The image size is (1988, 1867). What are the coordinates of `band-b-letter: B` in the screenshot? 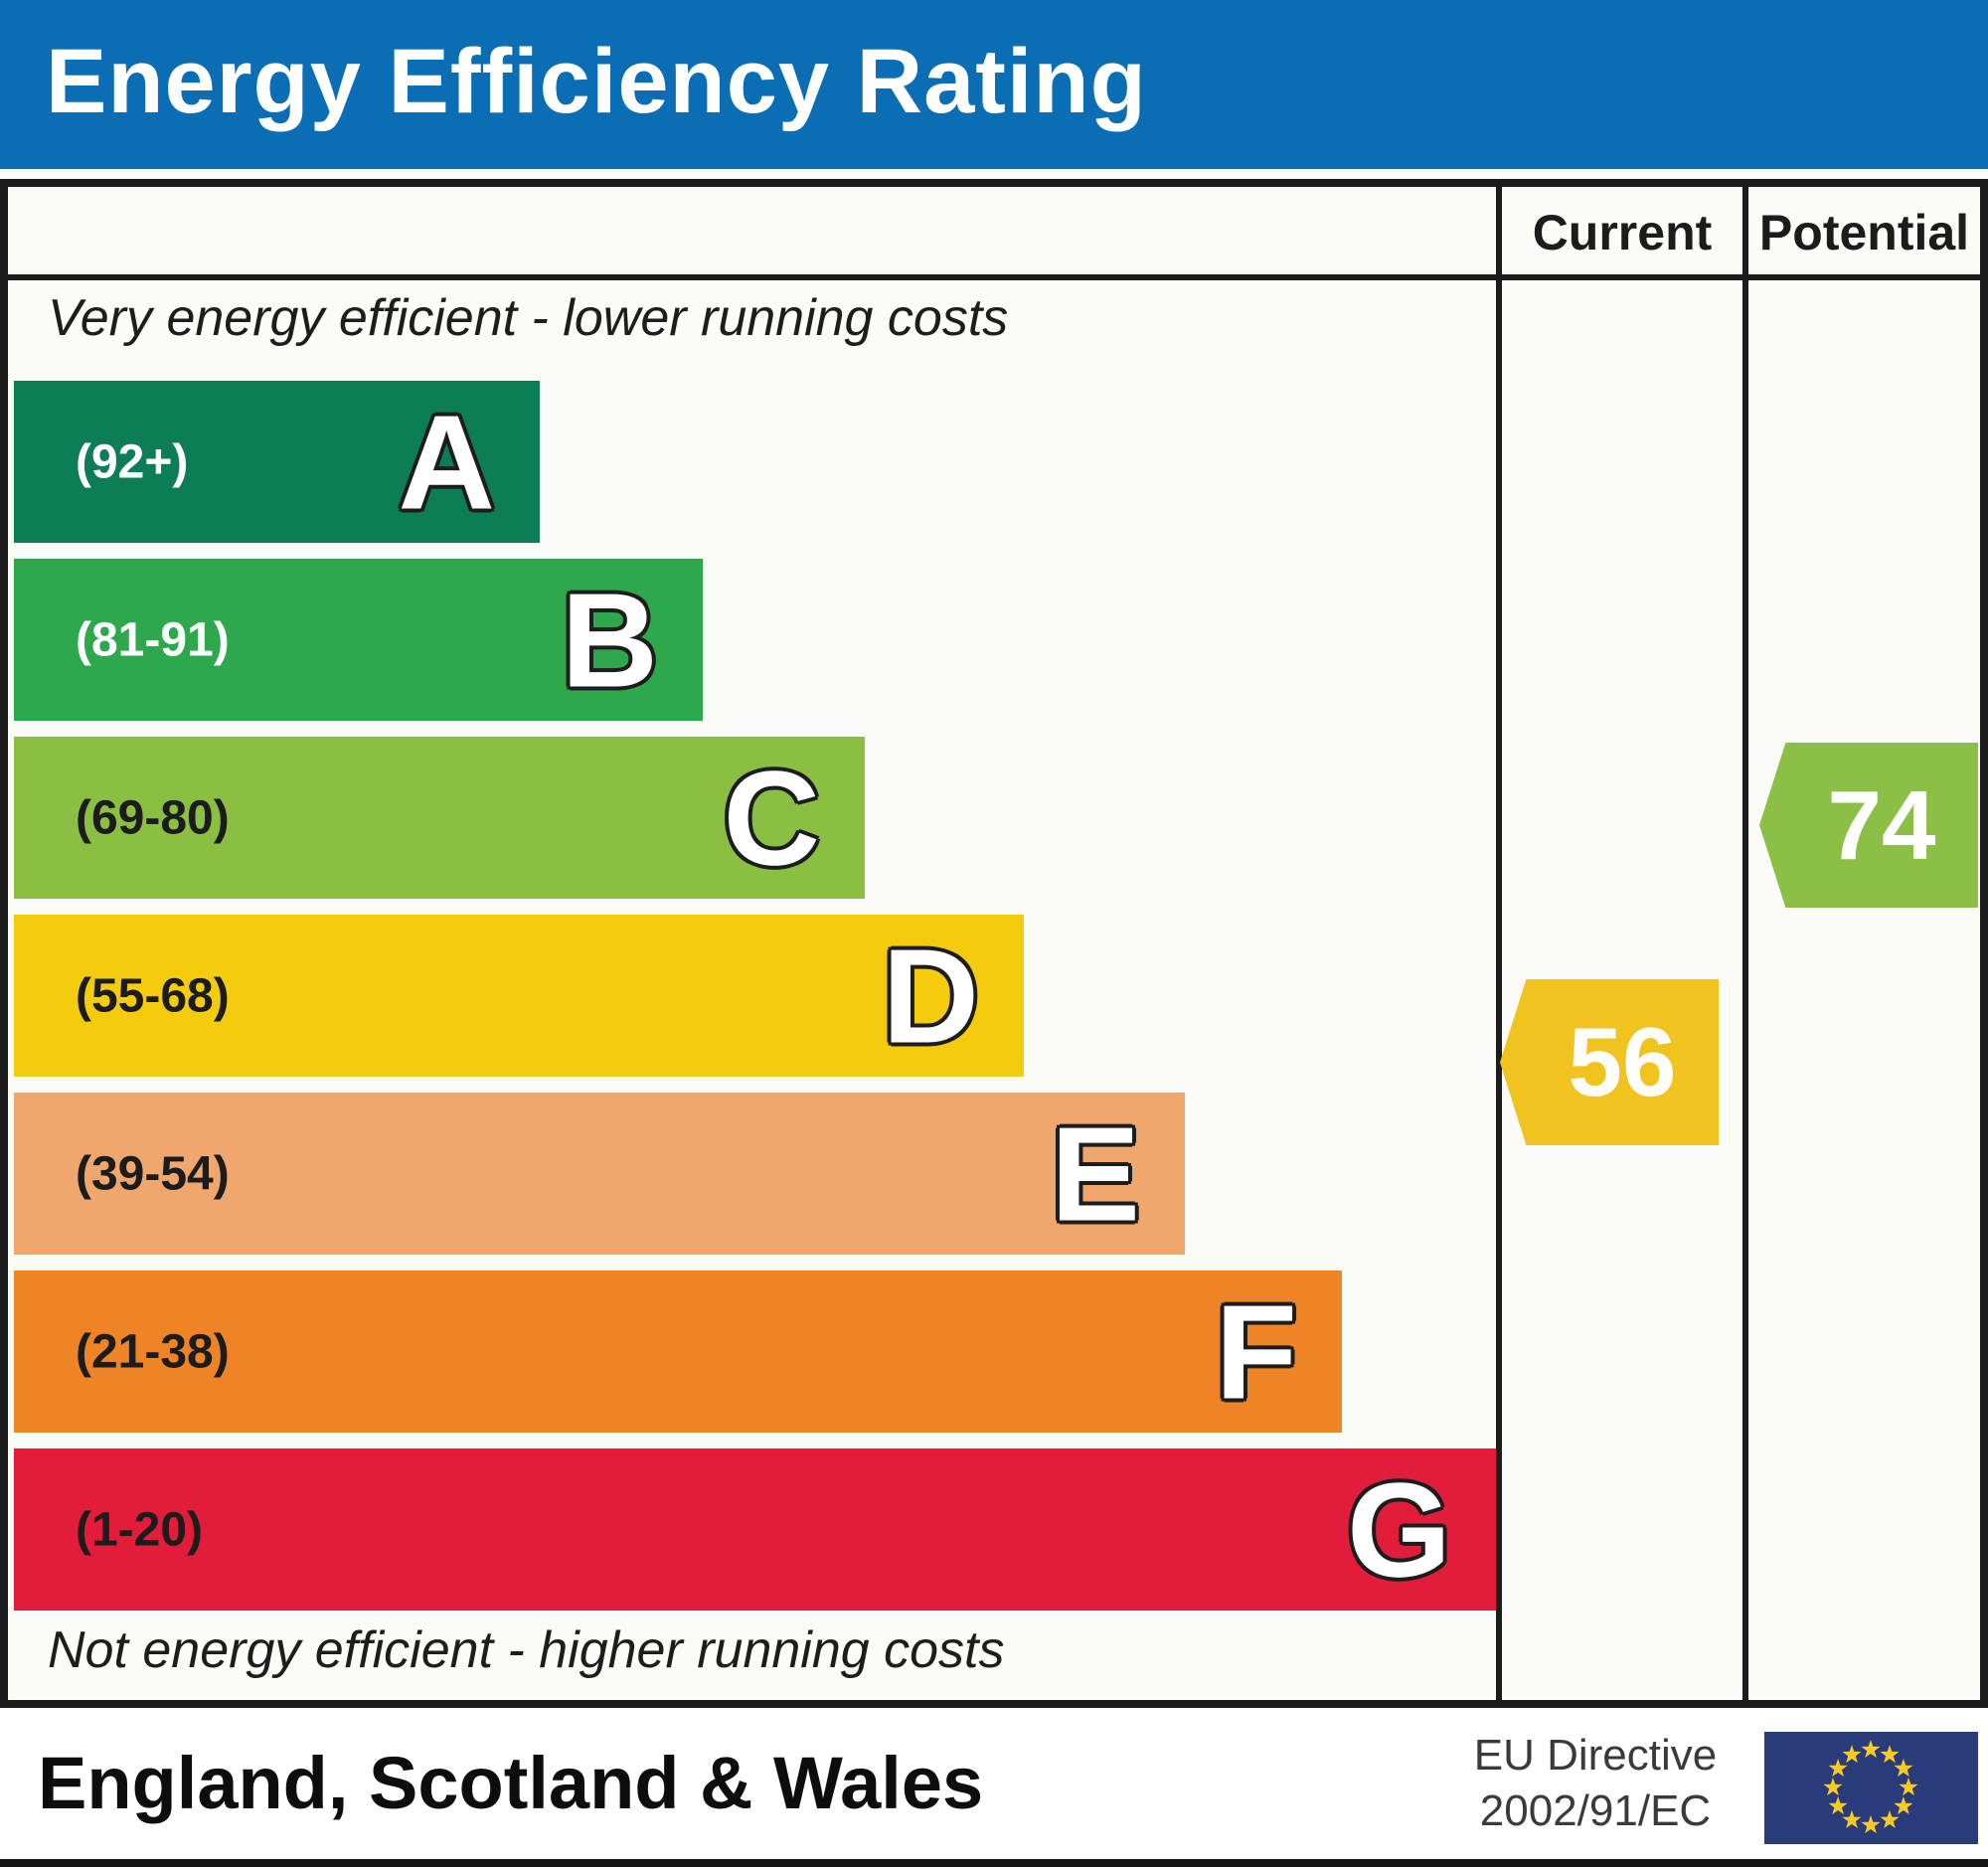 It's located at (610, 640).